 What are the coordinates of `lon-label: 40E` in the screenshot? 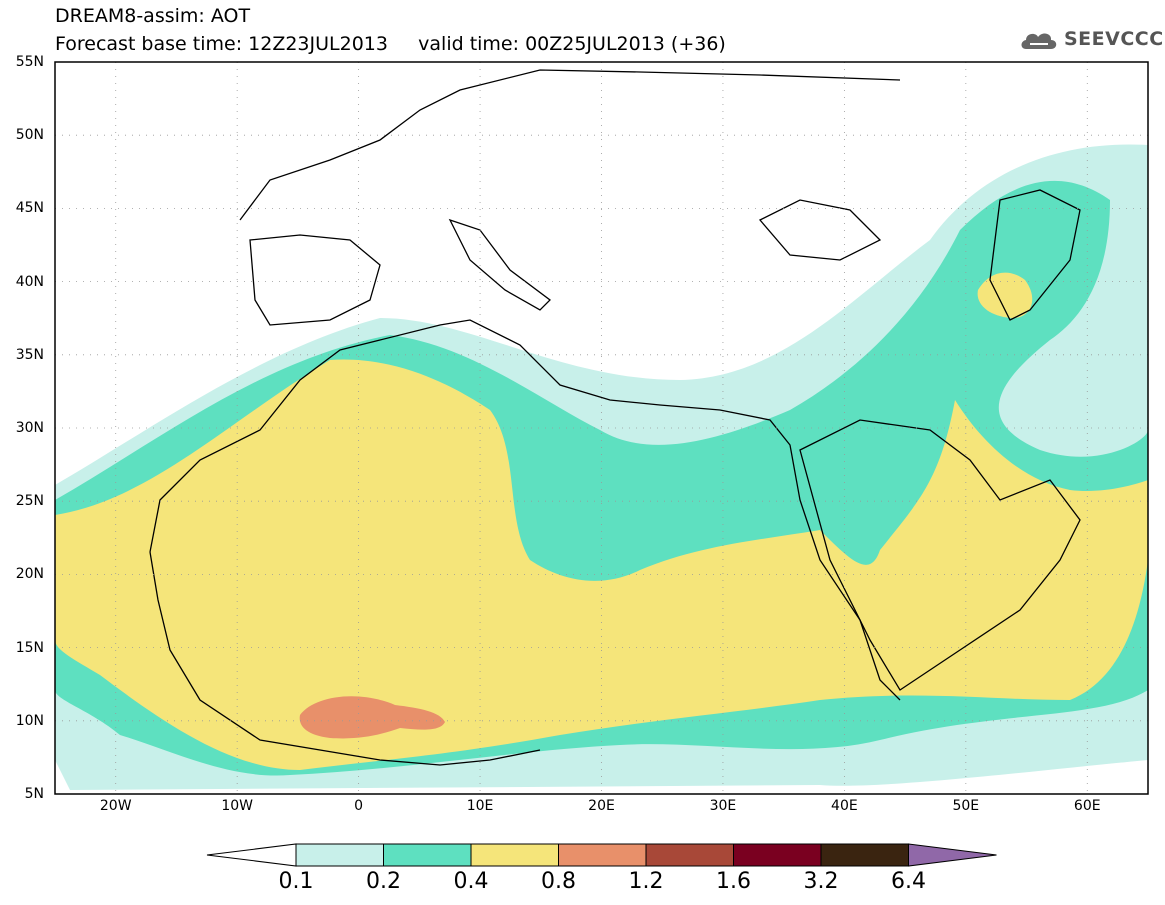 It's located at (844, 806).